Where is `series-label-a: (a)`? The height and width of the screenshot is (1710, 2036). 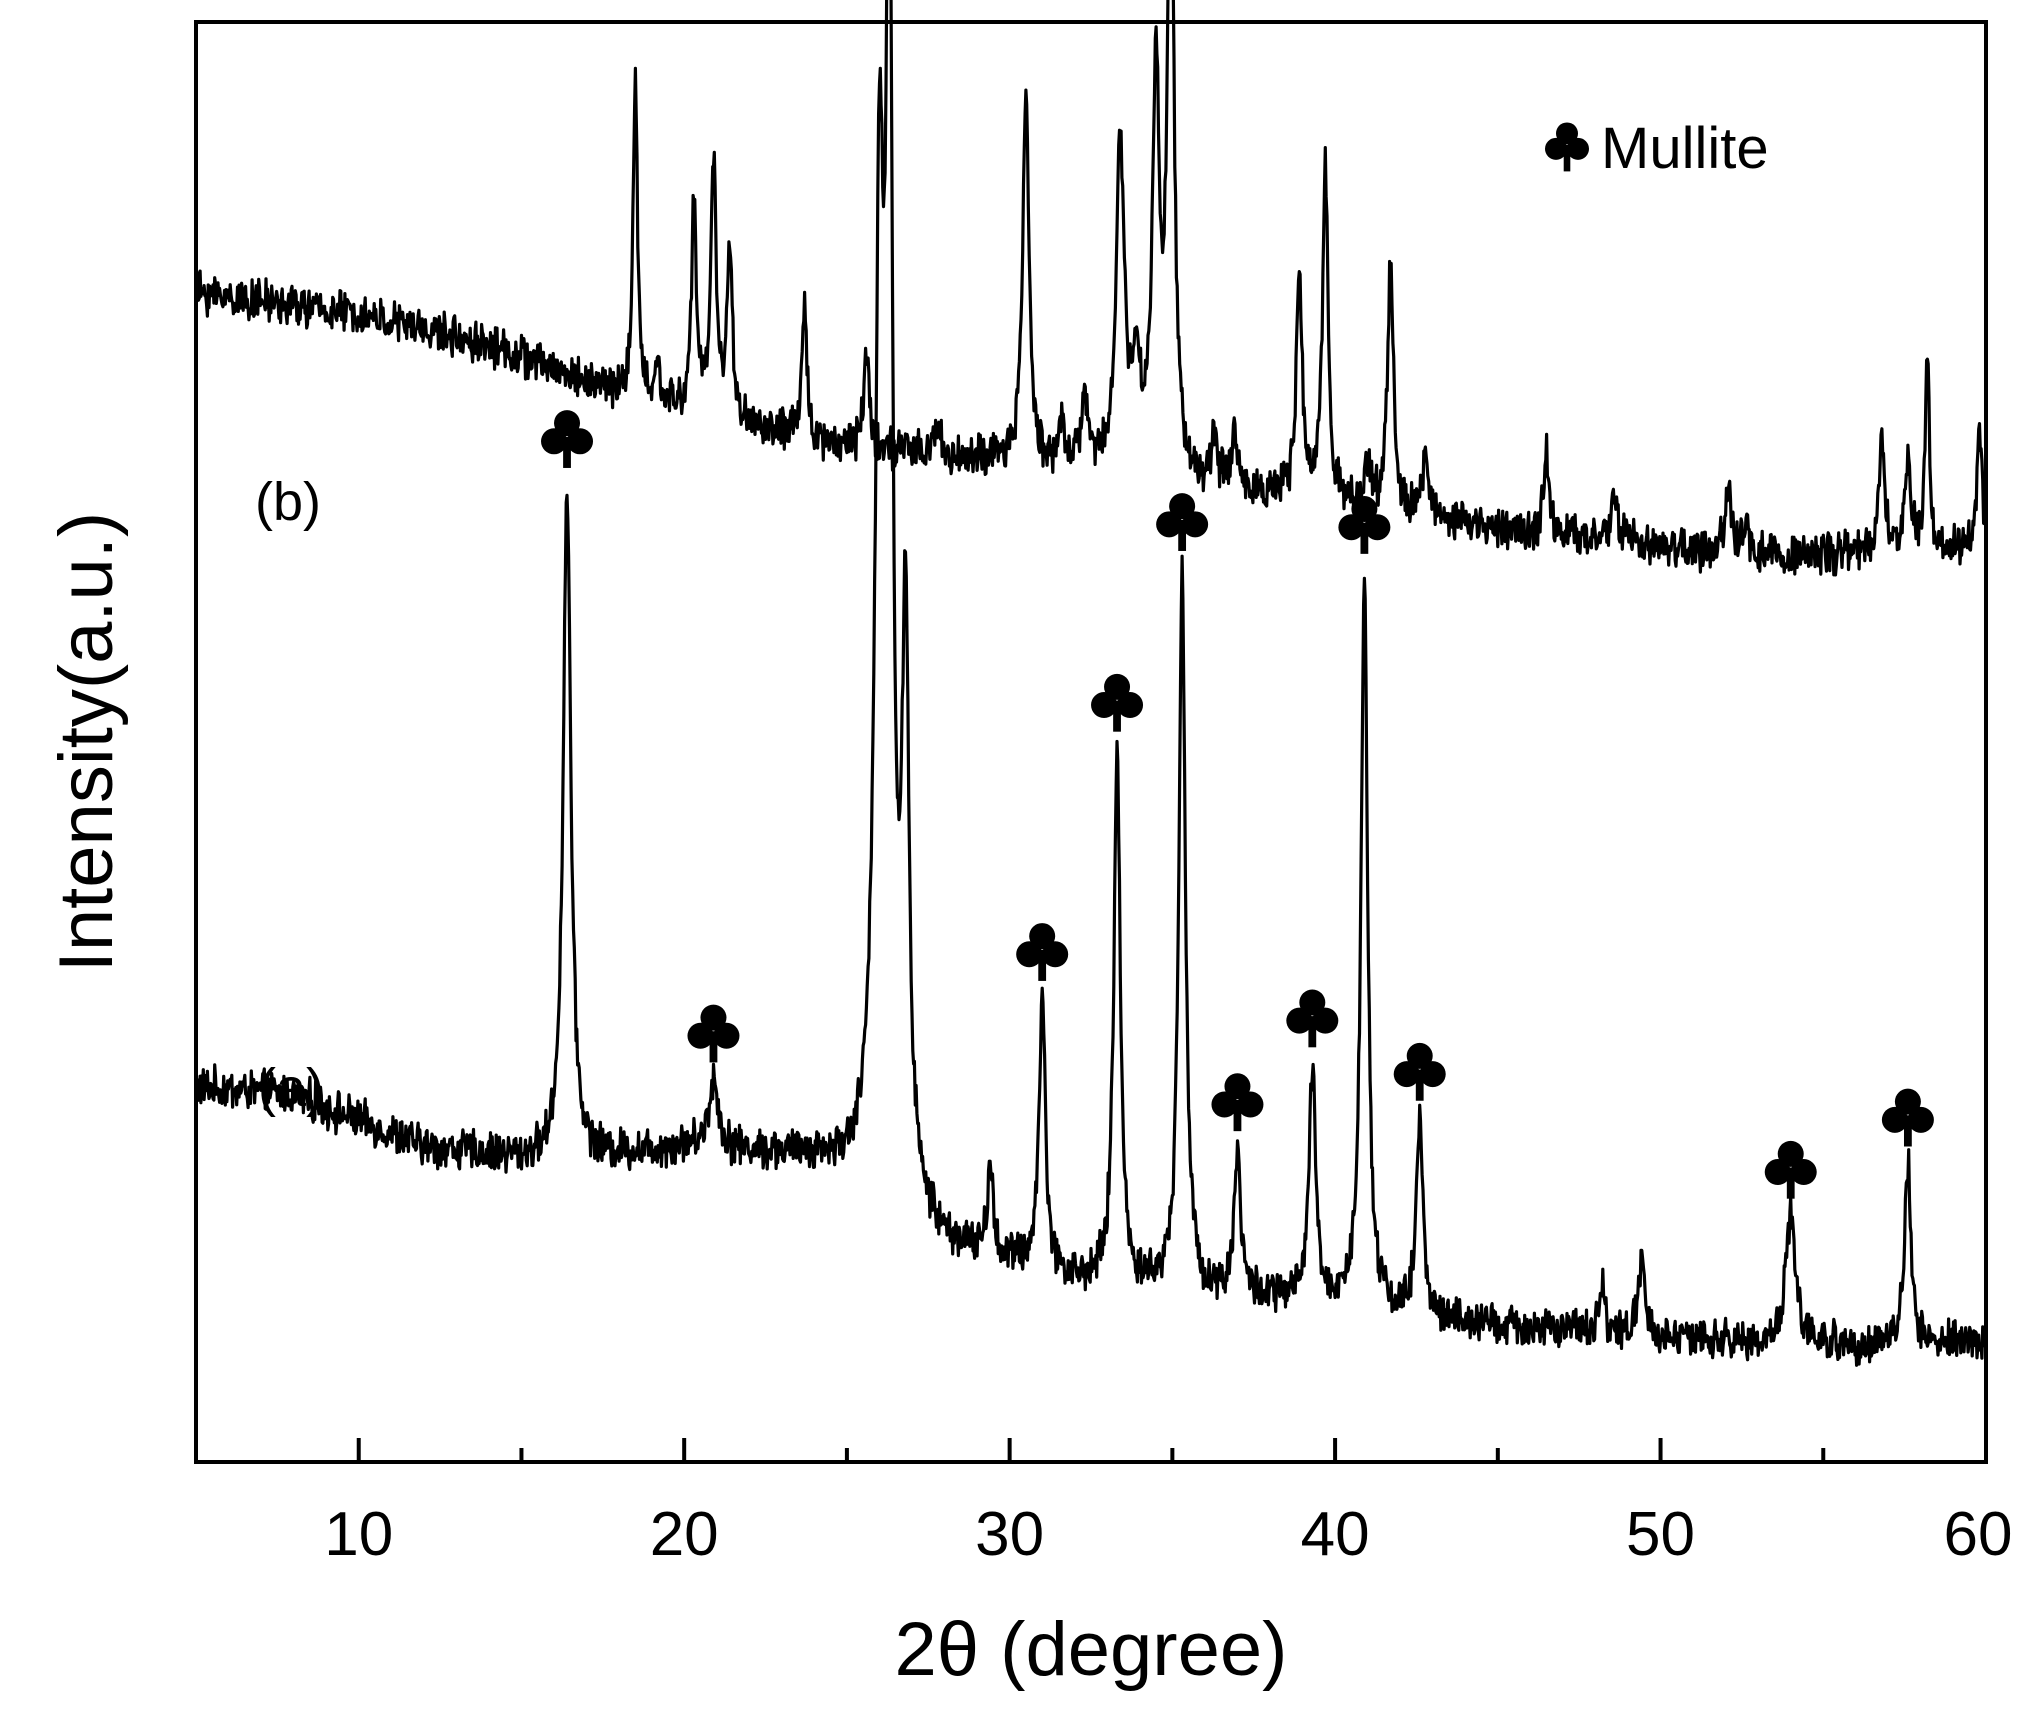
series-label-a: (a) is located at coordinates (291, 1088).